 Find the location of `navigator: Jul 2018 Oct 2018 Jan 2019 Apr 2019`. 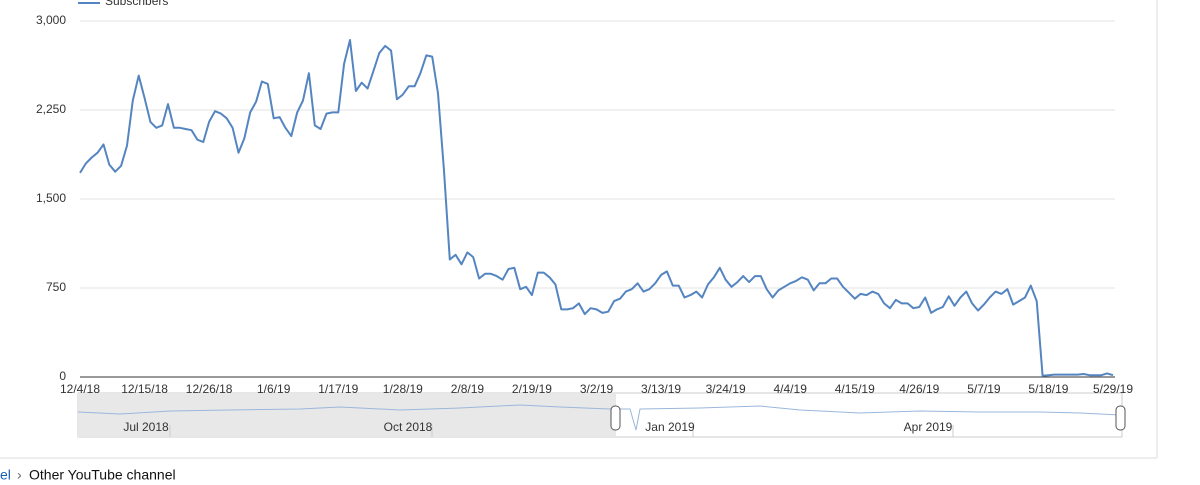

navigator: Jul 2018 Oct 2018 Jan 2019 Apr 2019 is located at coordinates (601, 415).